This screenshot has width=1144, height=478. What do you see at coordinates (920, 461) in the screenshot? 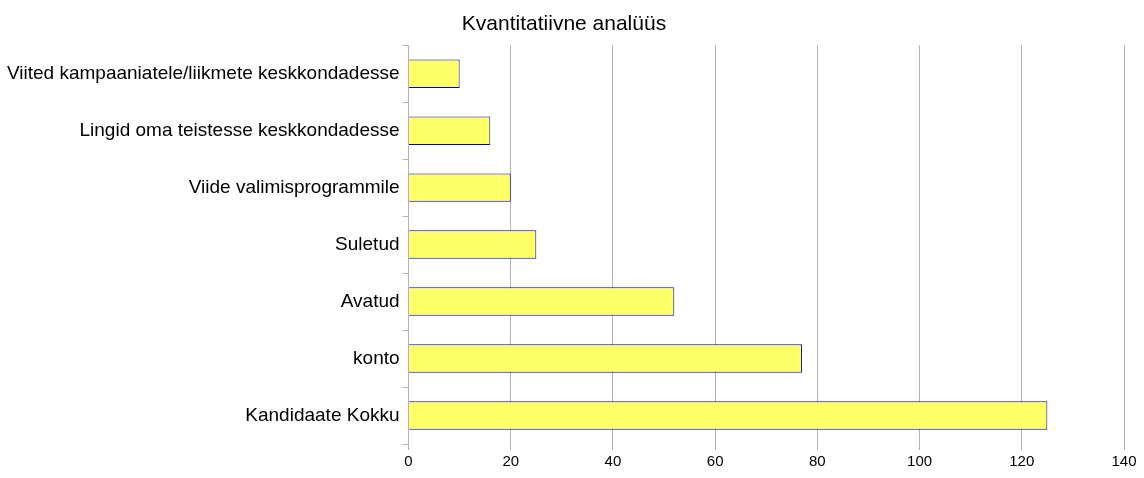
I see `x-tick-label: 100` at bounding box center [920, 461].